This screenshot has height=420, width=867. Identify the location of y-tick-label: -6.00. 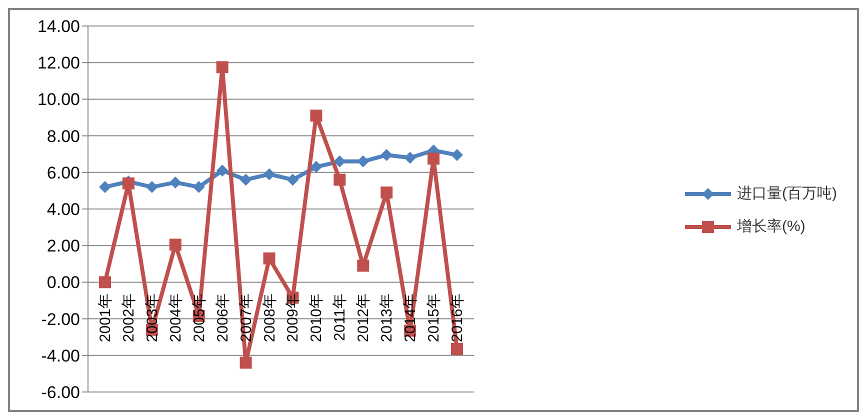
(60, 392).